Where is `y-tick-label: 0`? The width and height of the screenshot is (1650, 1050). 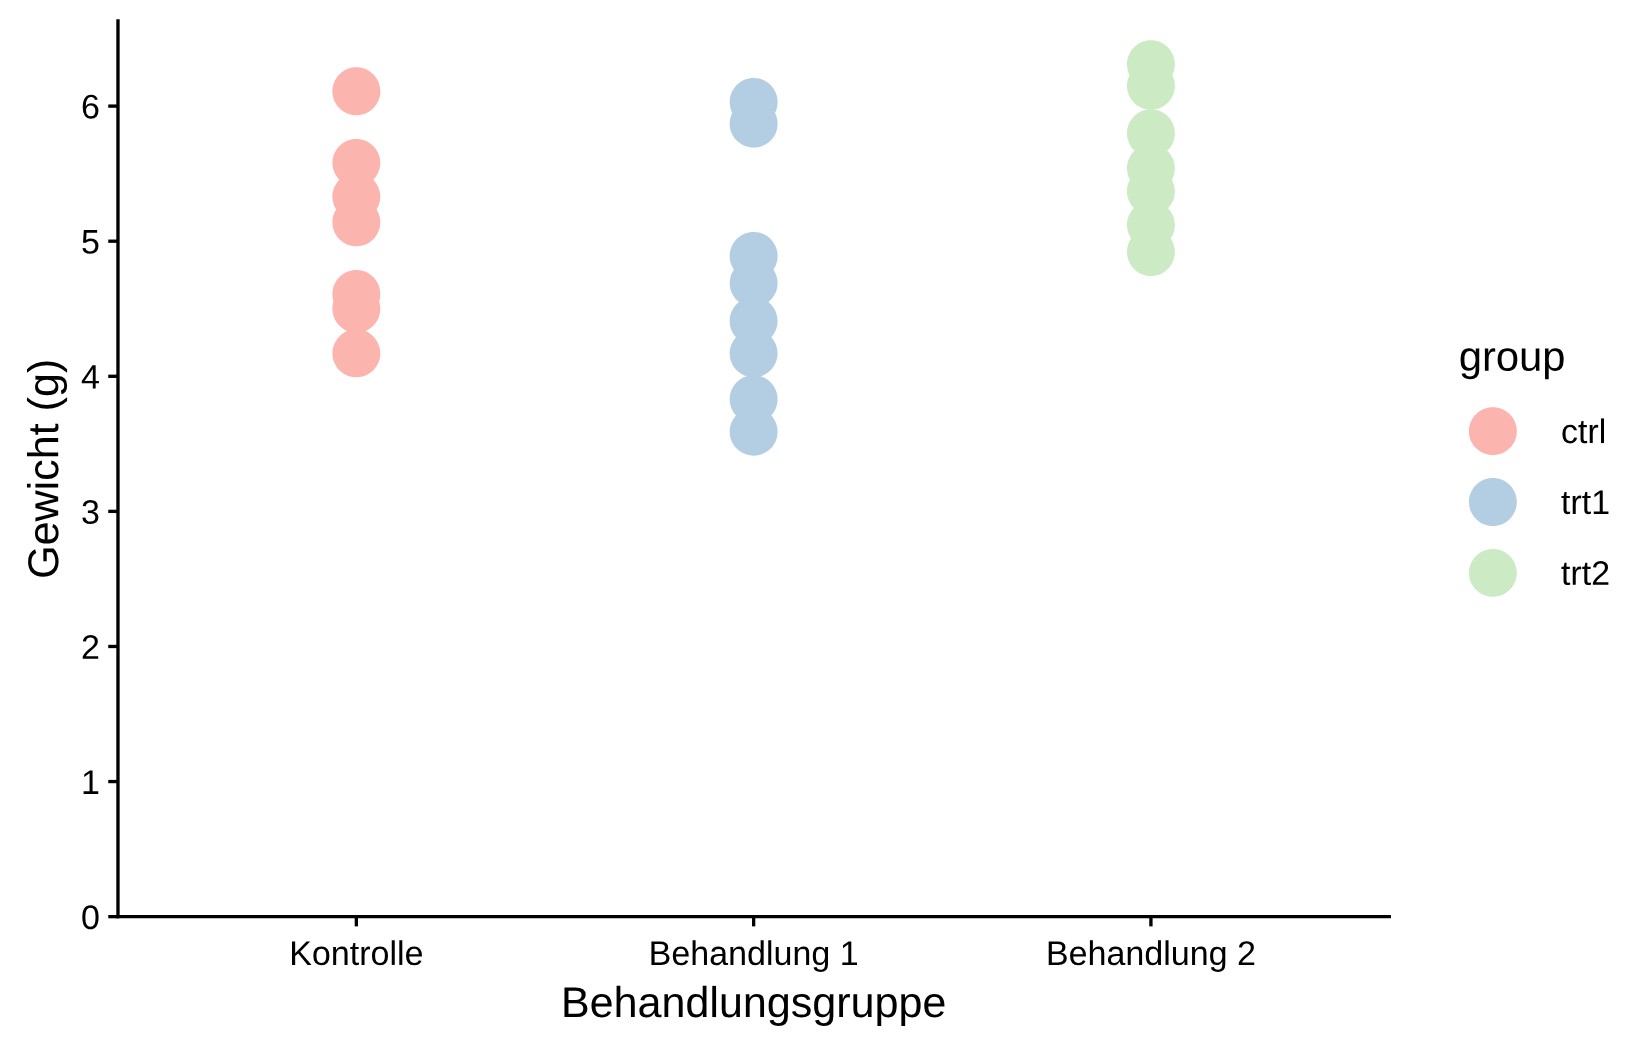
y-tick-label: 0 is located at coordinates (90, 917).